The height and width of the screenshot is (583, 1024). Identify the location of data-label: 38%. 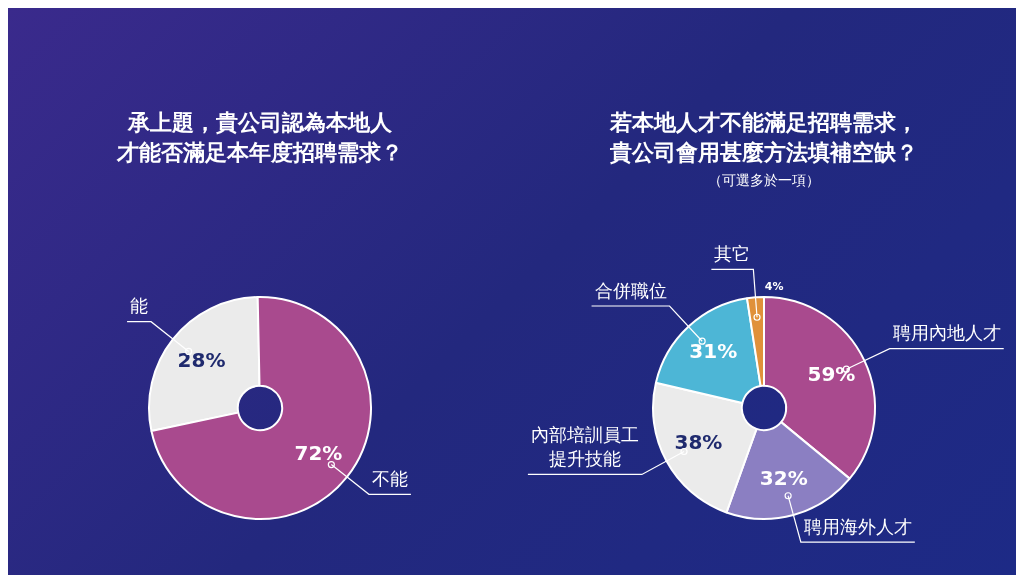
(698, 441).